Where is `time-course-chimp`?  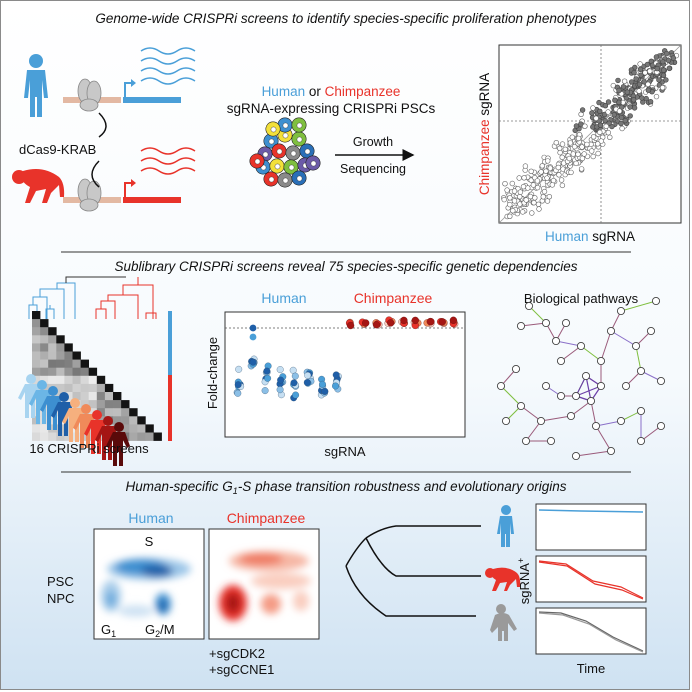
time-course-chimp is located at coordinates (591, 579).